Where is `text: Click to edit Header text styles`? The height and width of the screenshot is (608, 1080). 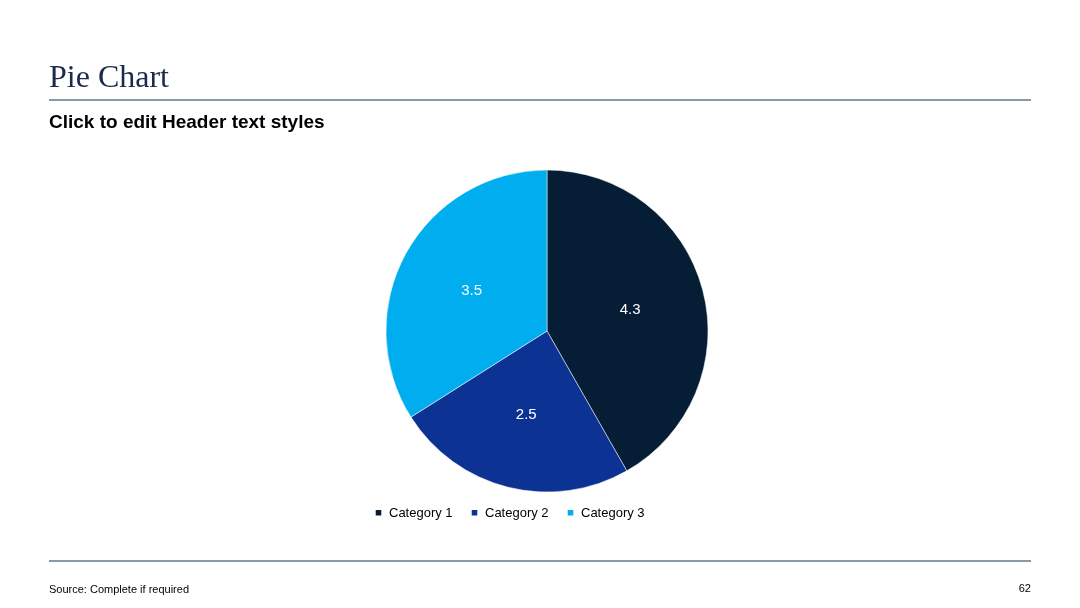 text: Click to edit Header text styles is located at coordinates (187, 122).